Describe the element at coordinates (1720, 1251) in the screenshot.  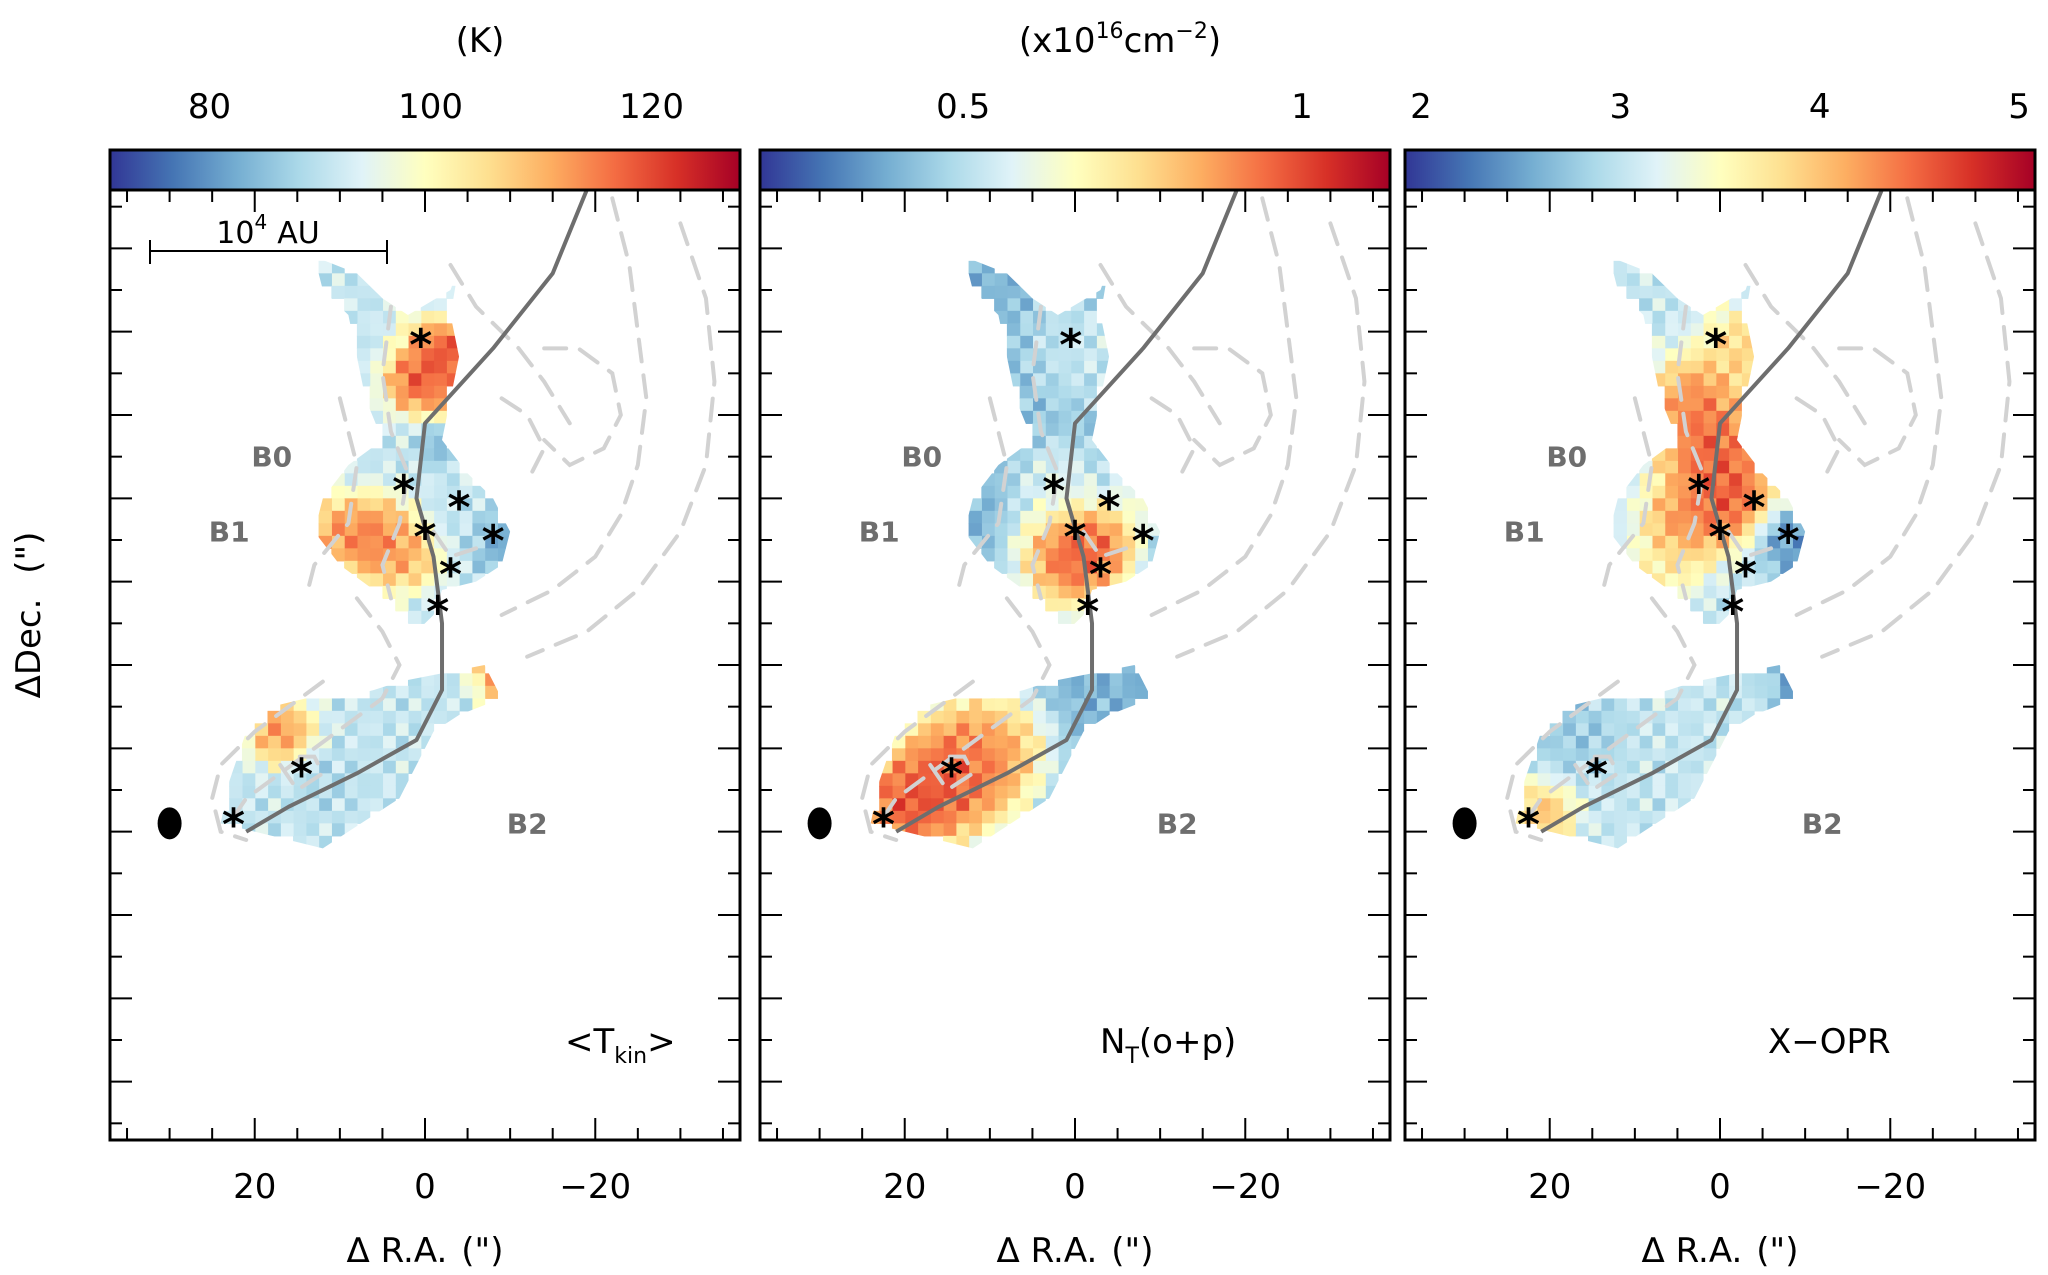
I see `x-axis-label-3: Δ R.A. (")` at that location.